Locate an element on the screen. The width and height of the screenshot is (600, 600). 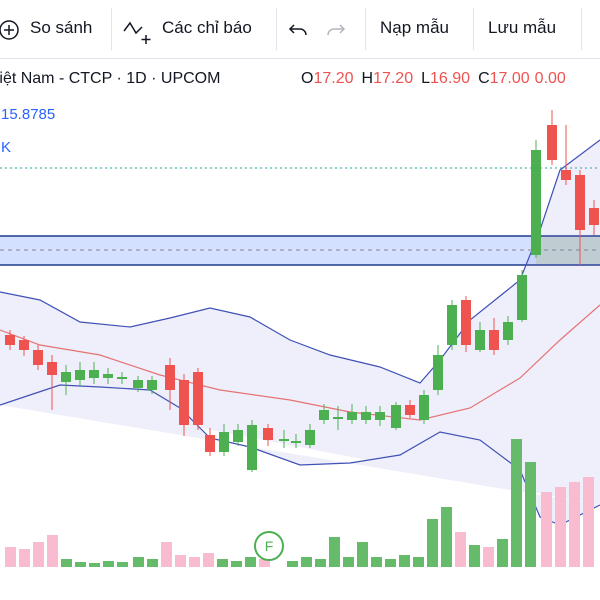
ohlc-text: H is located at coordinates (367, 78).